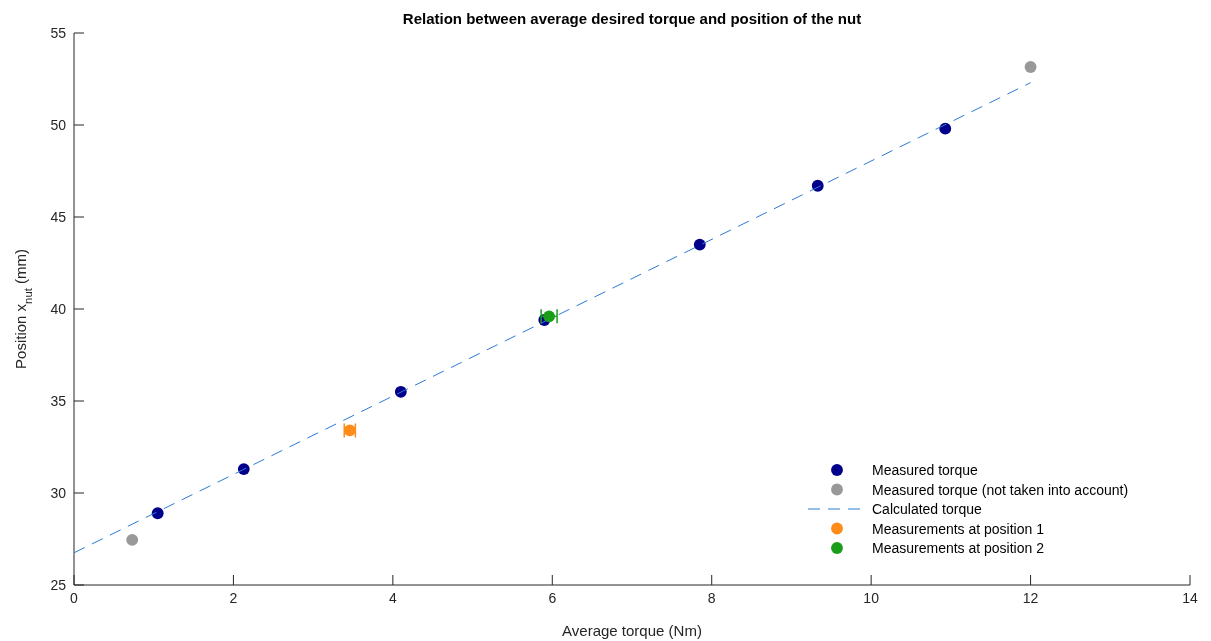  What do you see at coordinates (58, 309) in the screenshot?
I see `y-tick-label: 40` at bounding box center [58, 309].